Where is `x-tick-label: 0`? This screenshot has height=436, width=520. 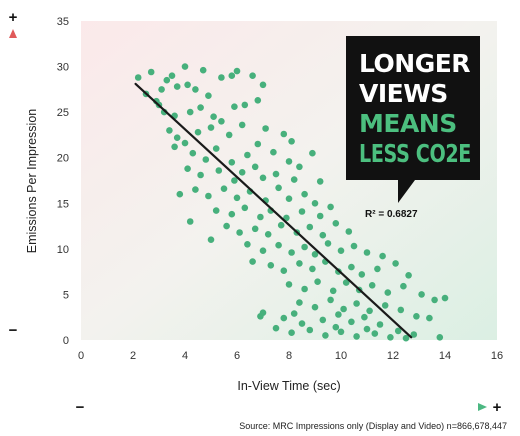
x-tick-label: 0 is located at coordinates (81, 356).